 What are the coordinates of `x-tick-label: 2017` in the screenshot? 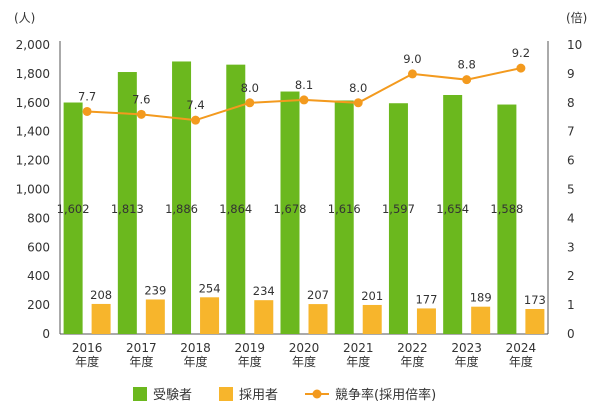 It's located at (141, 348).